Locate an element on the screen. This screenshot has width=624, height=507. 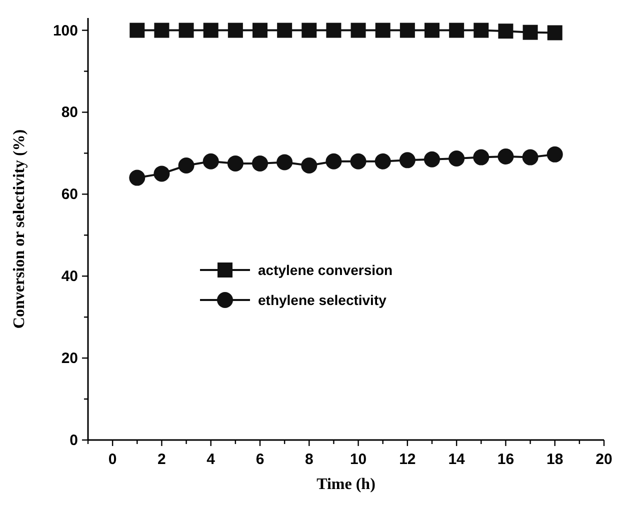
y-tick-label: 40 is located at coordinates (69, 277).